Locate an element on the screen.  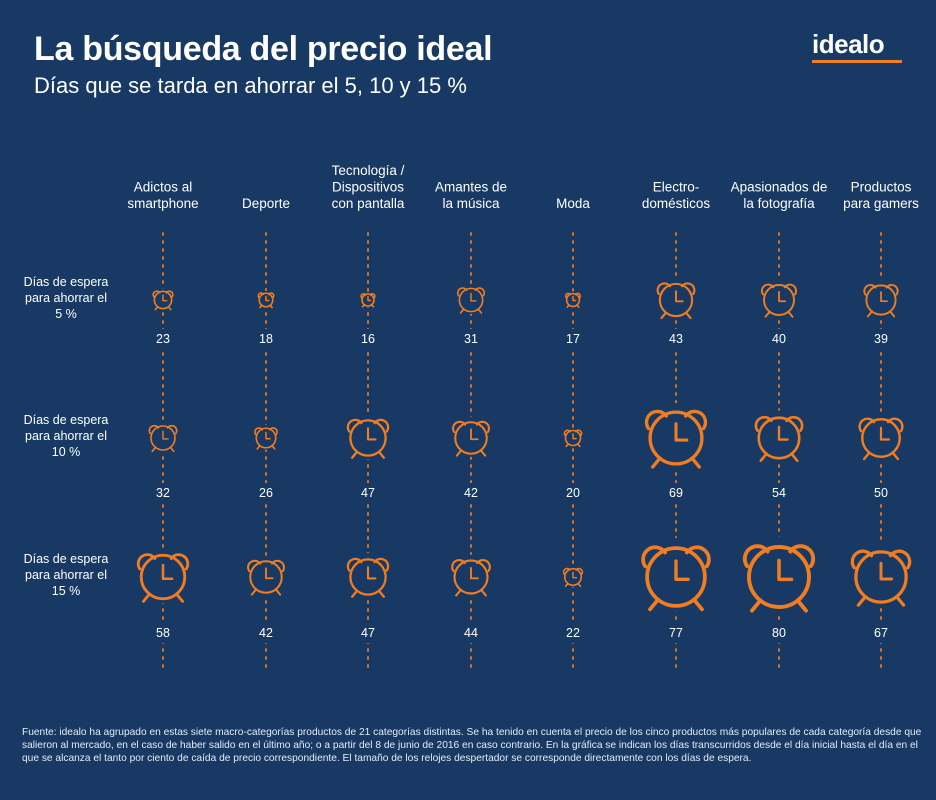
logo-text: idealo is located at coordinates (848, 44).